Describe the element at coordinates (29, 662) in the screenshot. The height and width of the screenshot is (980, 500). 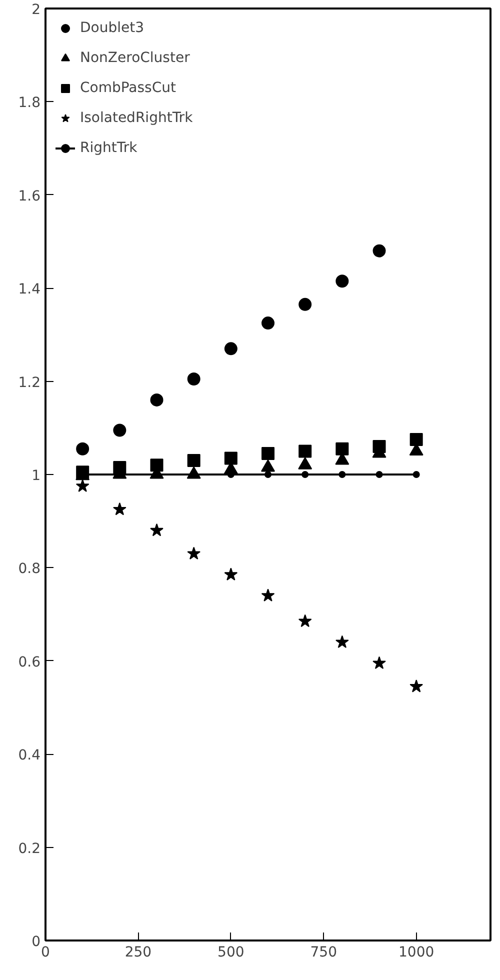
I see `y-tick-label: 0.6` at that location.